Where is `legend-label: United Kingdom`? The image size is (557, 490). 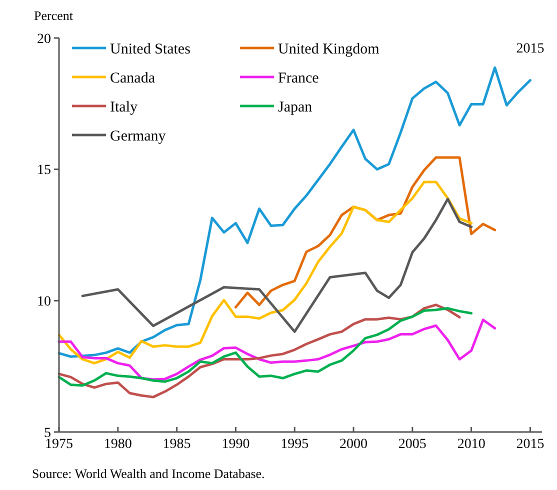 legend-label: United Kingdom is located at coordinates (329, 49).